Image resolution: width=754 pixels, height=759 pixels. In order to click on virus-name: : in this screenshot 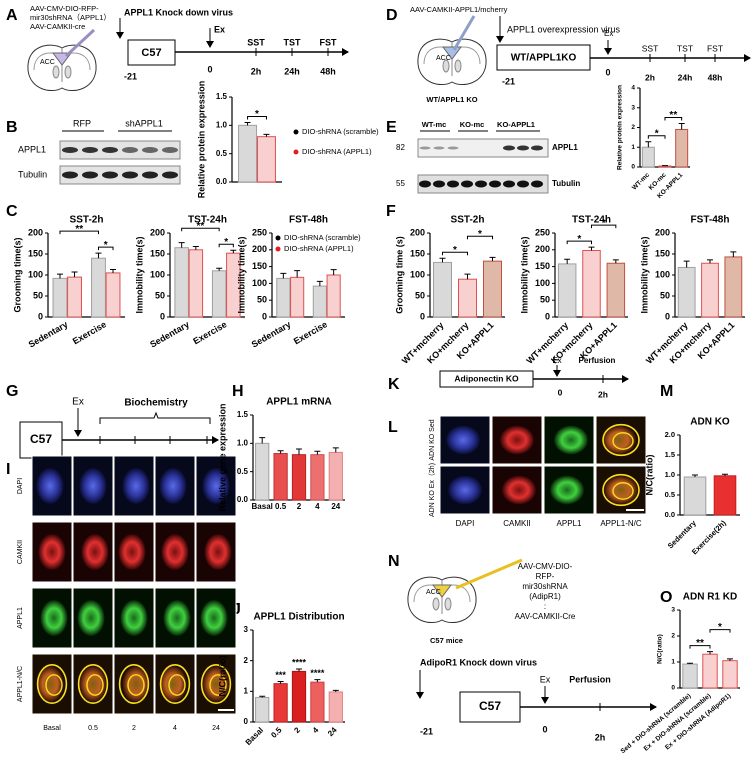, I will do `click(545, 606)`.